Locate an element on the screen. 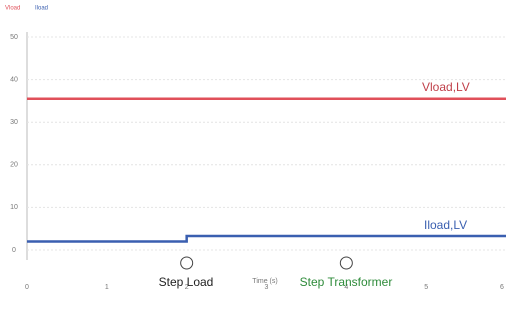  x-tick-label: 4 is located at coordinates (346, 287).